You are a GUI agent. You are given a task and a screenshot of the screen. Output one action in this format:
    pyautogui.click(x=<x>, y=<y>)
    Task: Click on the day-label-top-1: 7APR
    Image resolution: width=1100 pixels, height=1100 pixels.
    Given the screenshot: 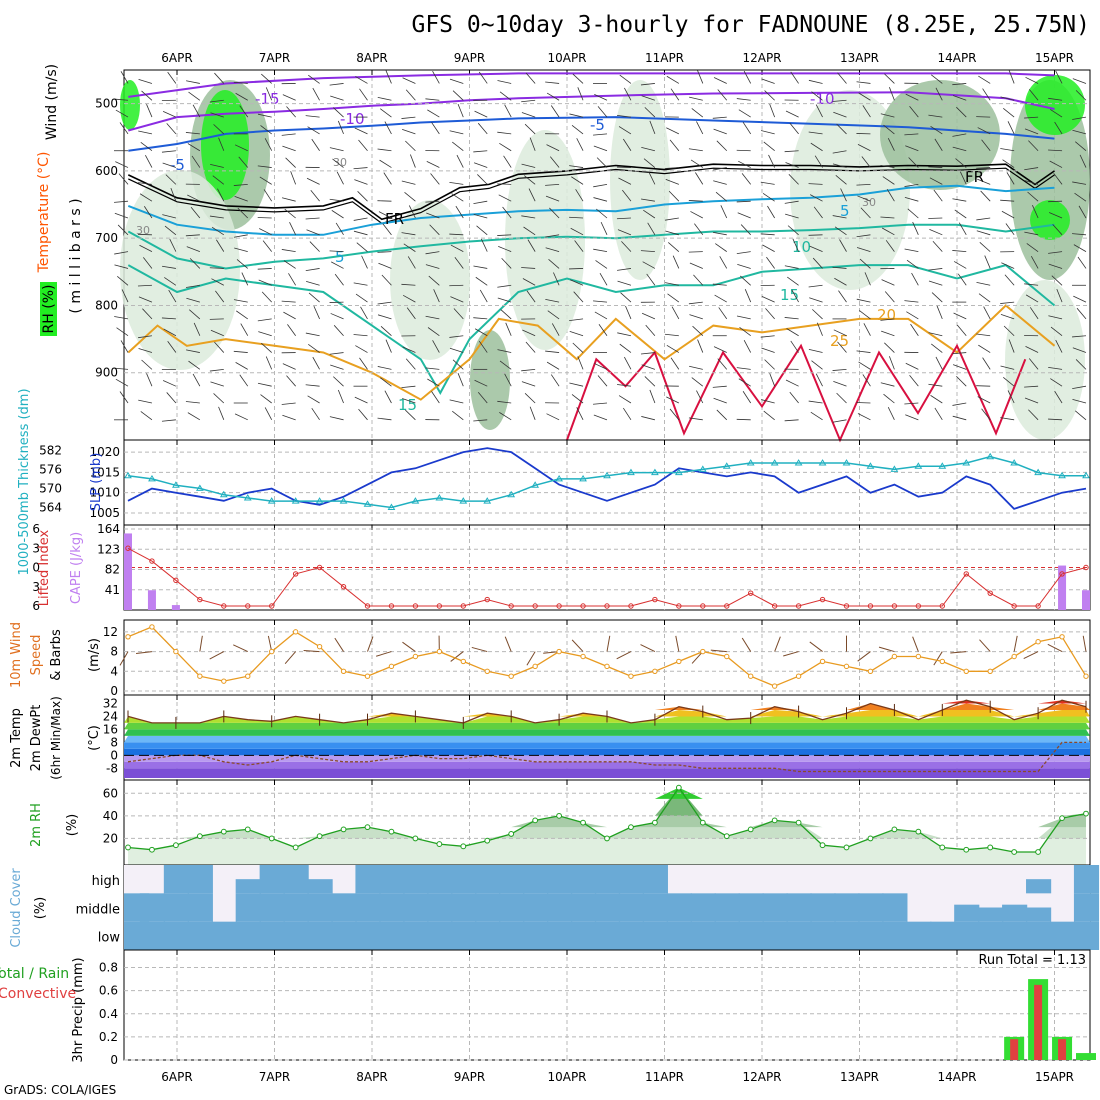 What is the action you would take?
    pyautogui.click(x=274, y=58)
    